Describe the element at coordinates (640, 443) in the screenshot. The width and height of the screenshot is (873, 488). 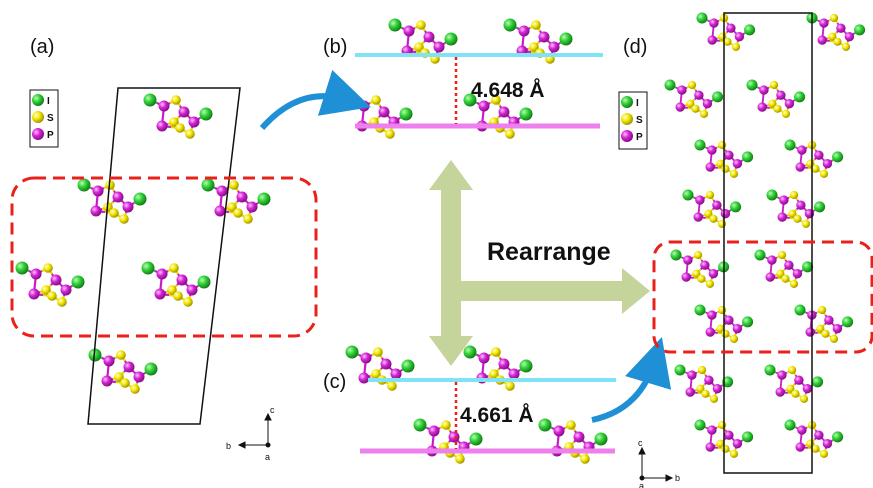
I see `axis-c-d: c` at that location.